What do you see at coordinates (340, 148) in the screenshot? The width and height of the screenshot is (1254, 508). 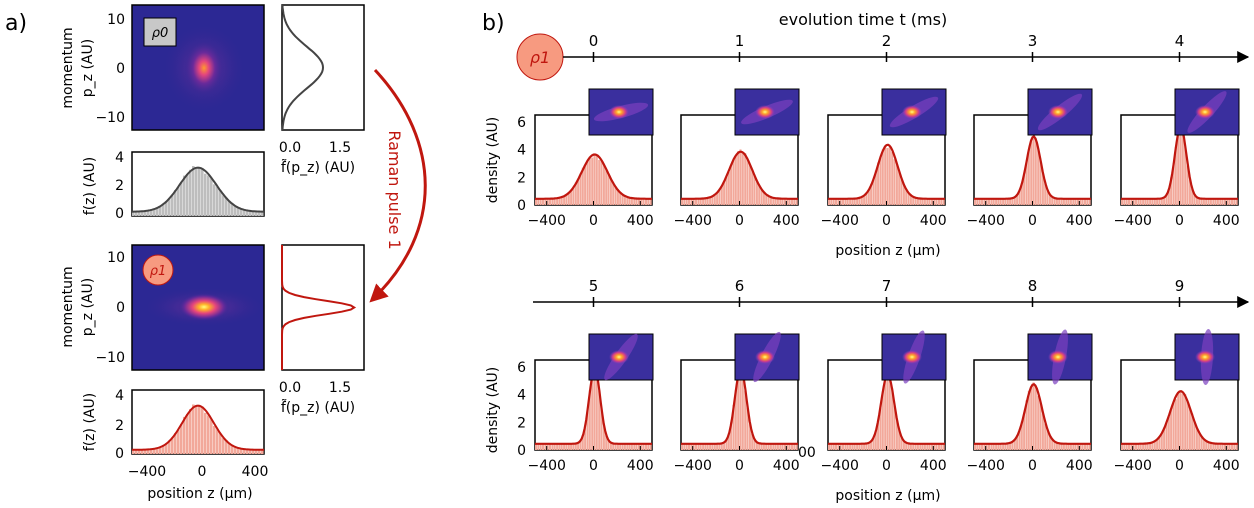 I see `side-xtick-1: 1.5` at bounding box center [340, 148].